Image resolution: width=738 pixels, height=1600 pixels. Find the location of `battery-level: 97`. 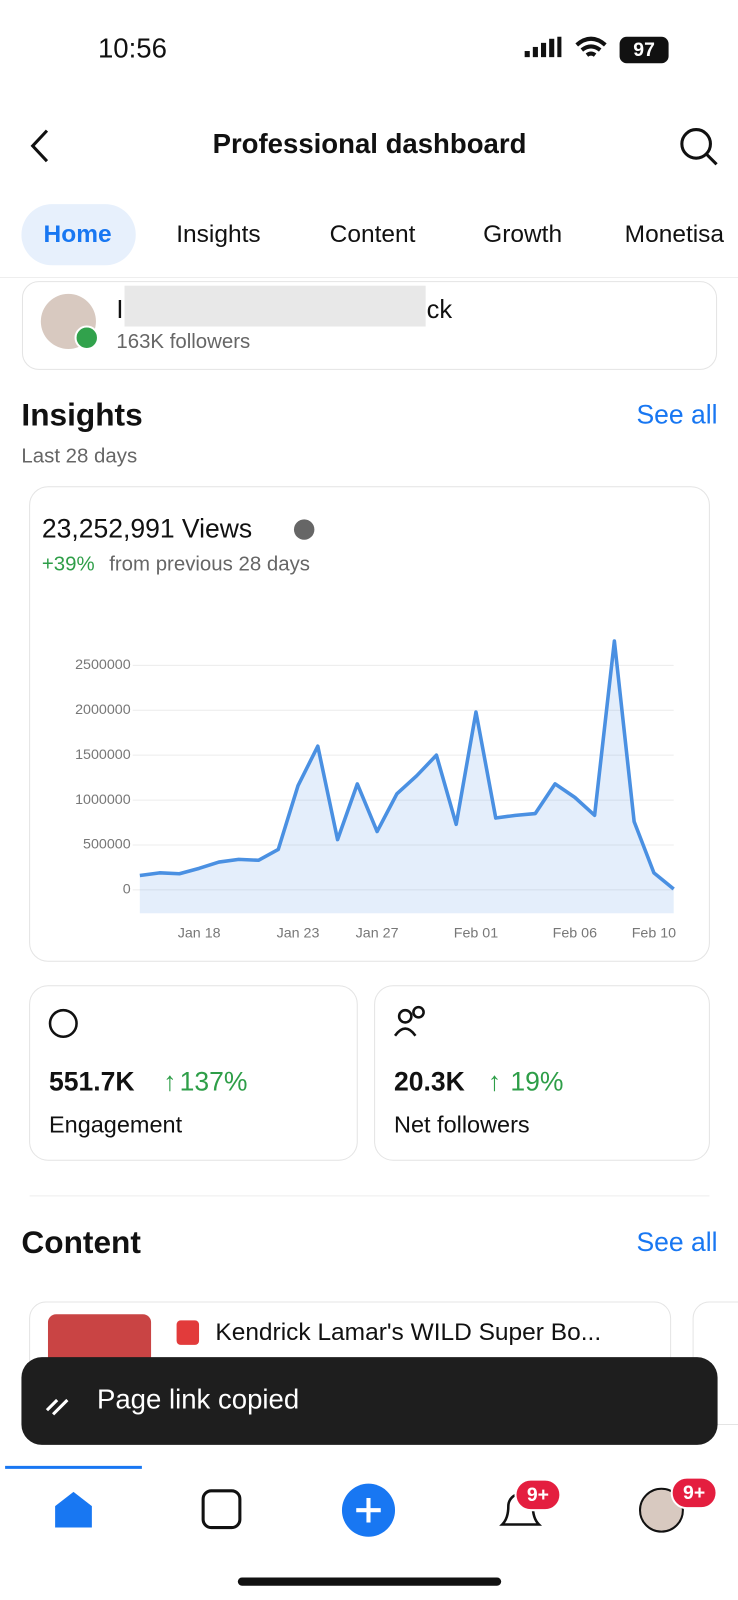

battery-level: 97 is located at coordinates (644, 50).